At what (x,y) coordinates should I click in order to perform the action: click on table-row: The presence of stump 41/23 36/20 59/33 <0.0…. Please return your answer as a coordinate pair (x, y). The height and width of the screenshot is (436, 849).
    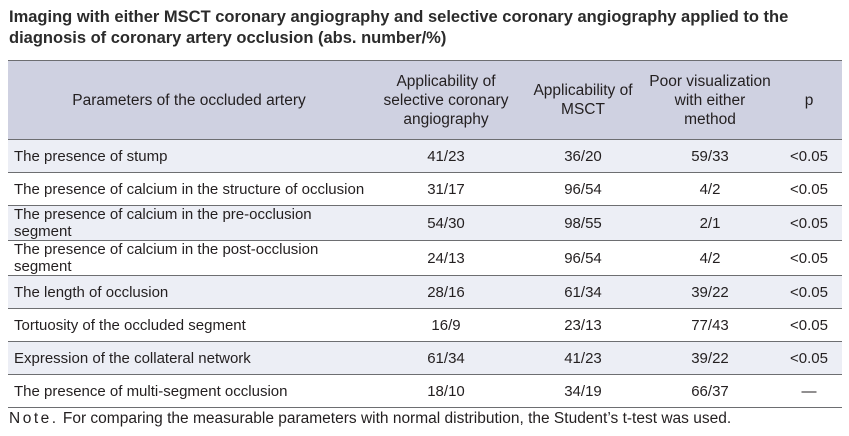
    Looking at the image, I should click on (425, 156).